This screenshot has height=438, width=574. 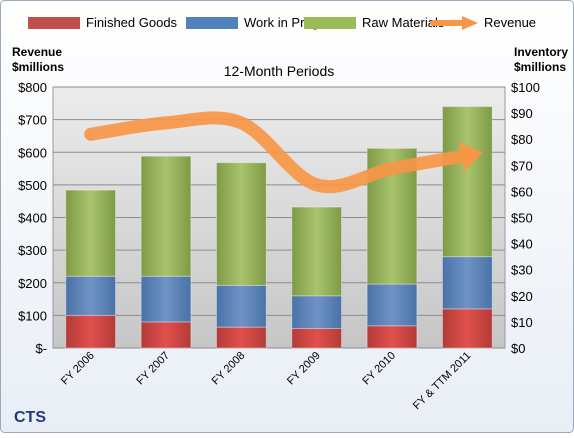 What do you see at coordinates (32, 283) in the screenshot?
I see `left-tick-label: $200` at bounding box center [32, 283].